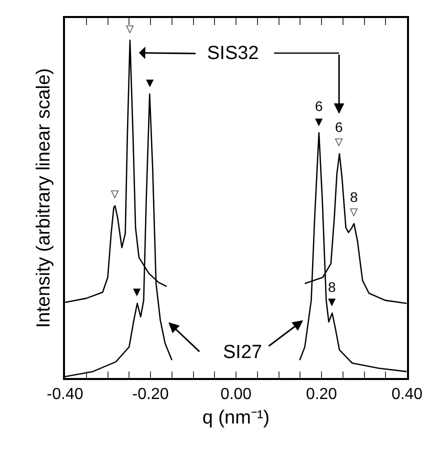 This screenshot has height=460, width=435. What do you see at coordinates (236, 394) in the screenshot?
I see `x-tick-label: 0.00` at bounding box center [236, 394].